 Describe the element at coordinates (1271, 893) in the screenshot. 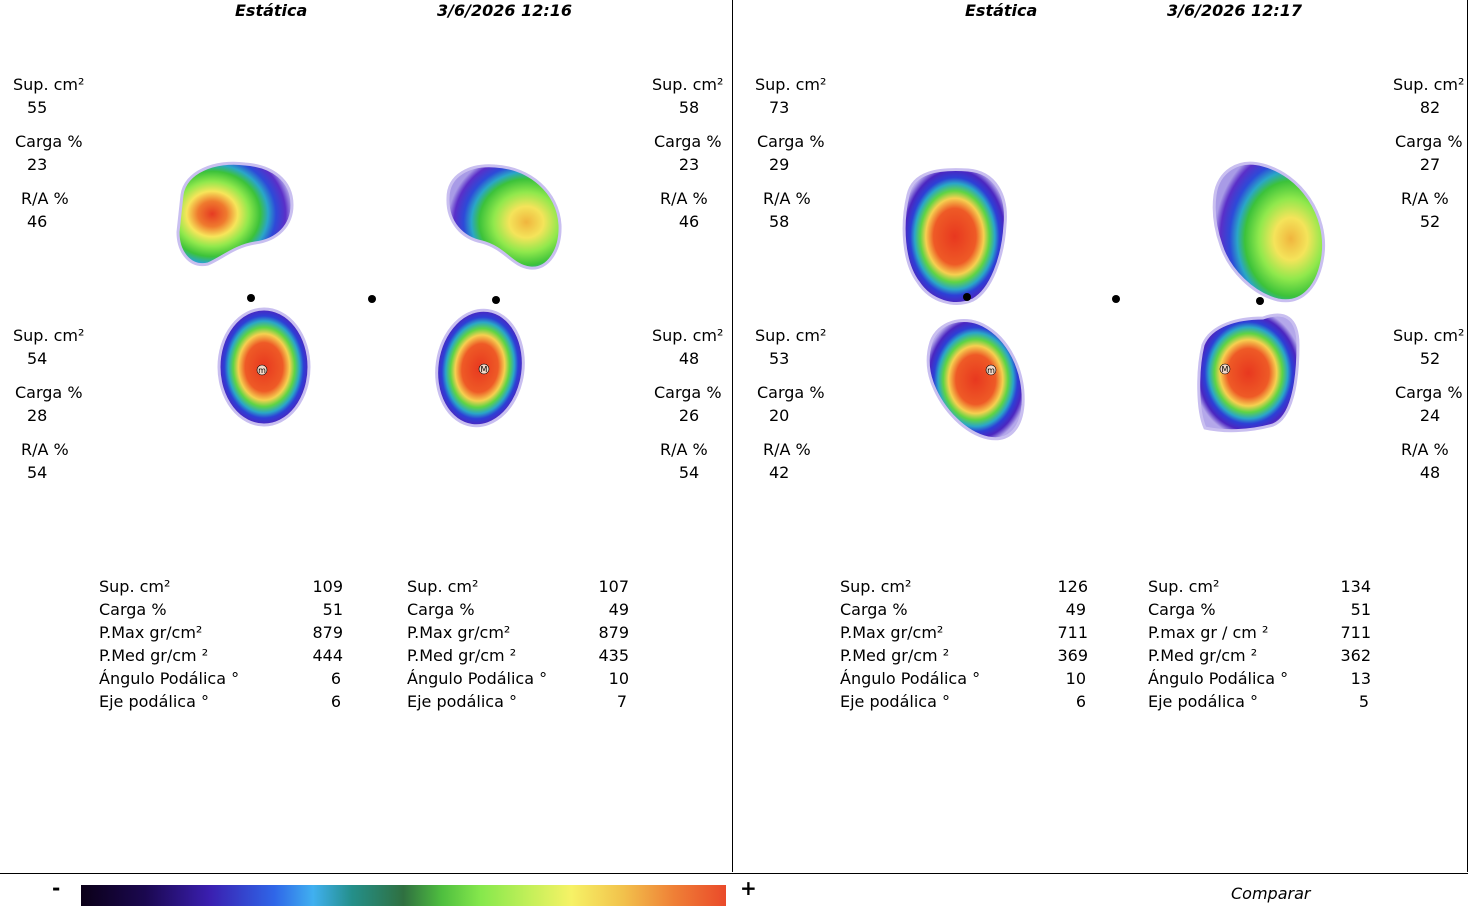

I see `compare-button: Comparar` at that location.